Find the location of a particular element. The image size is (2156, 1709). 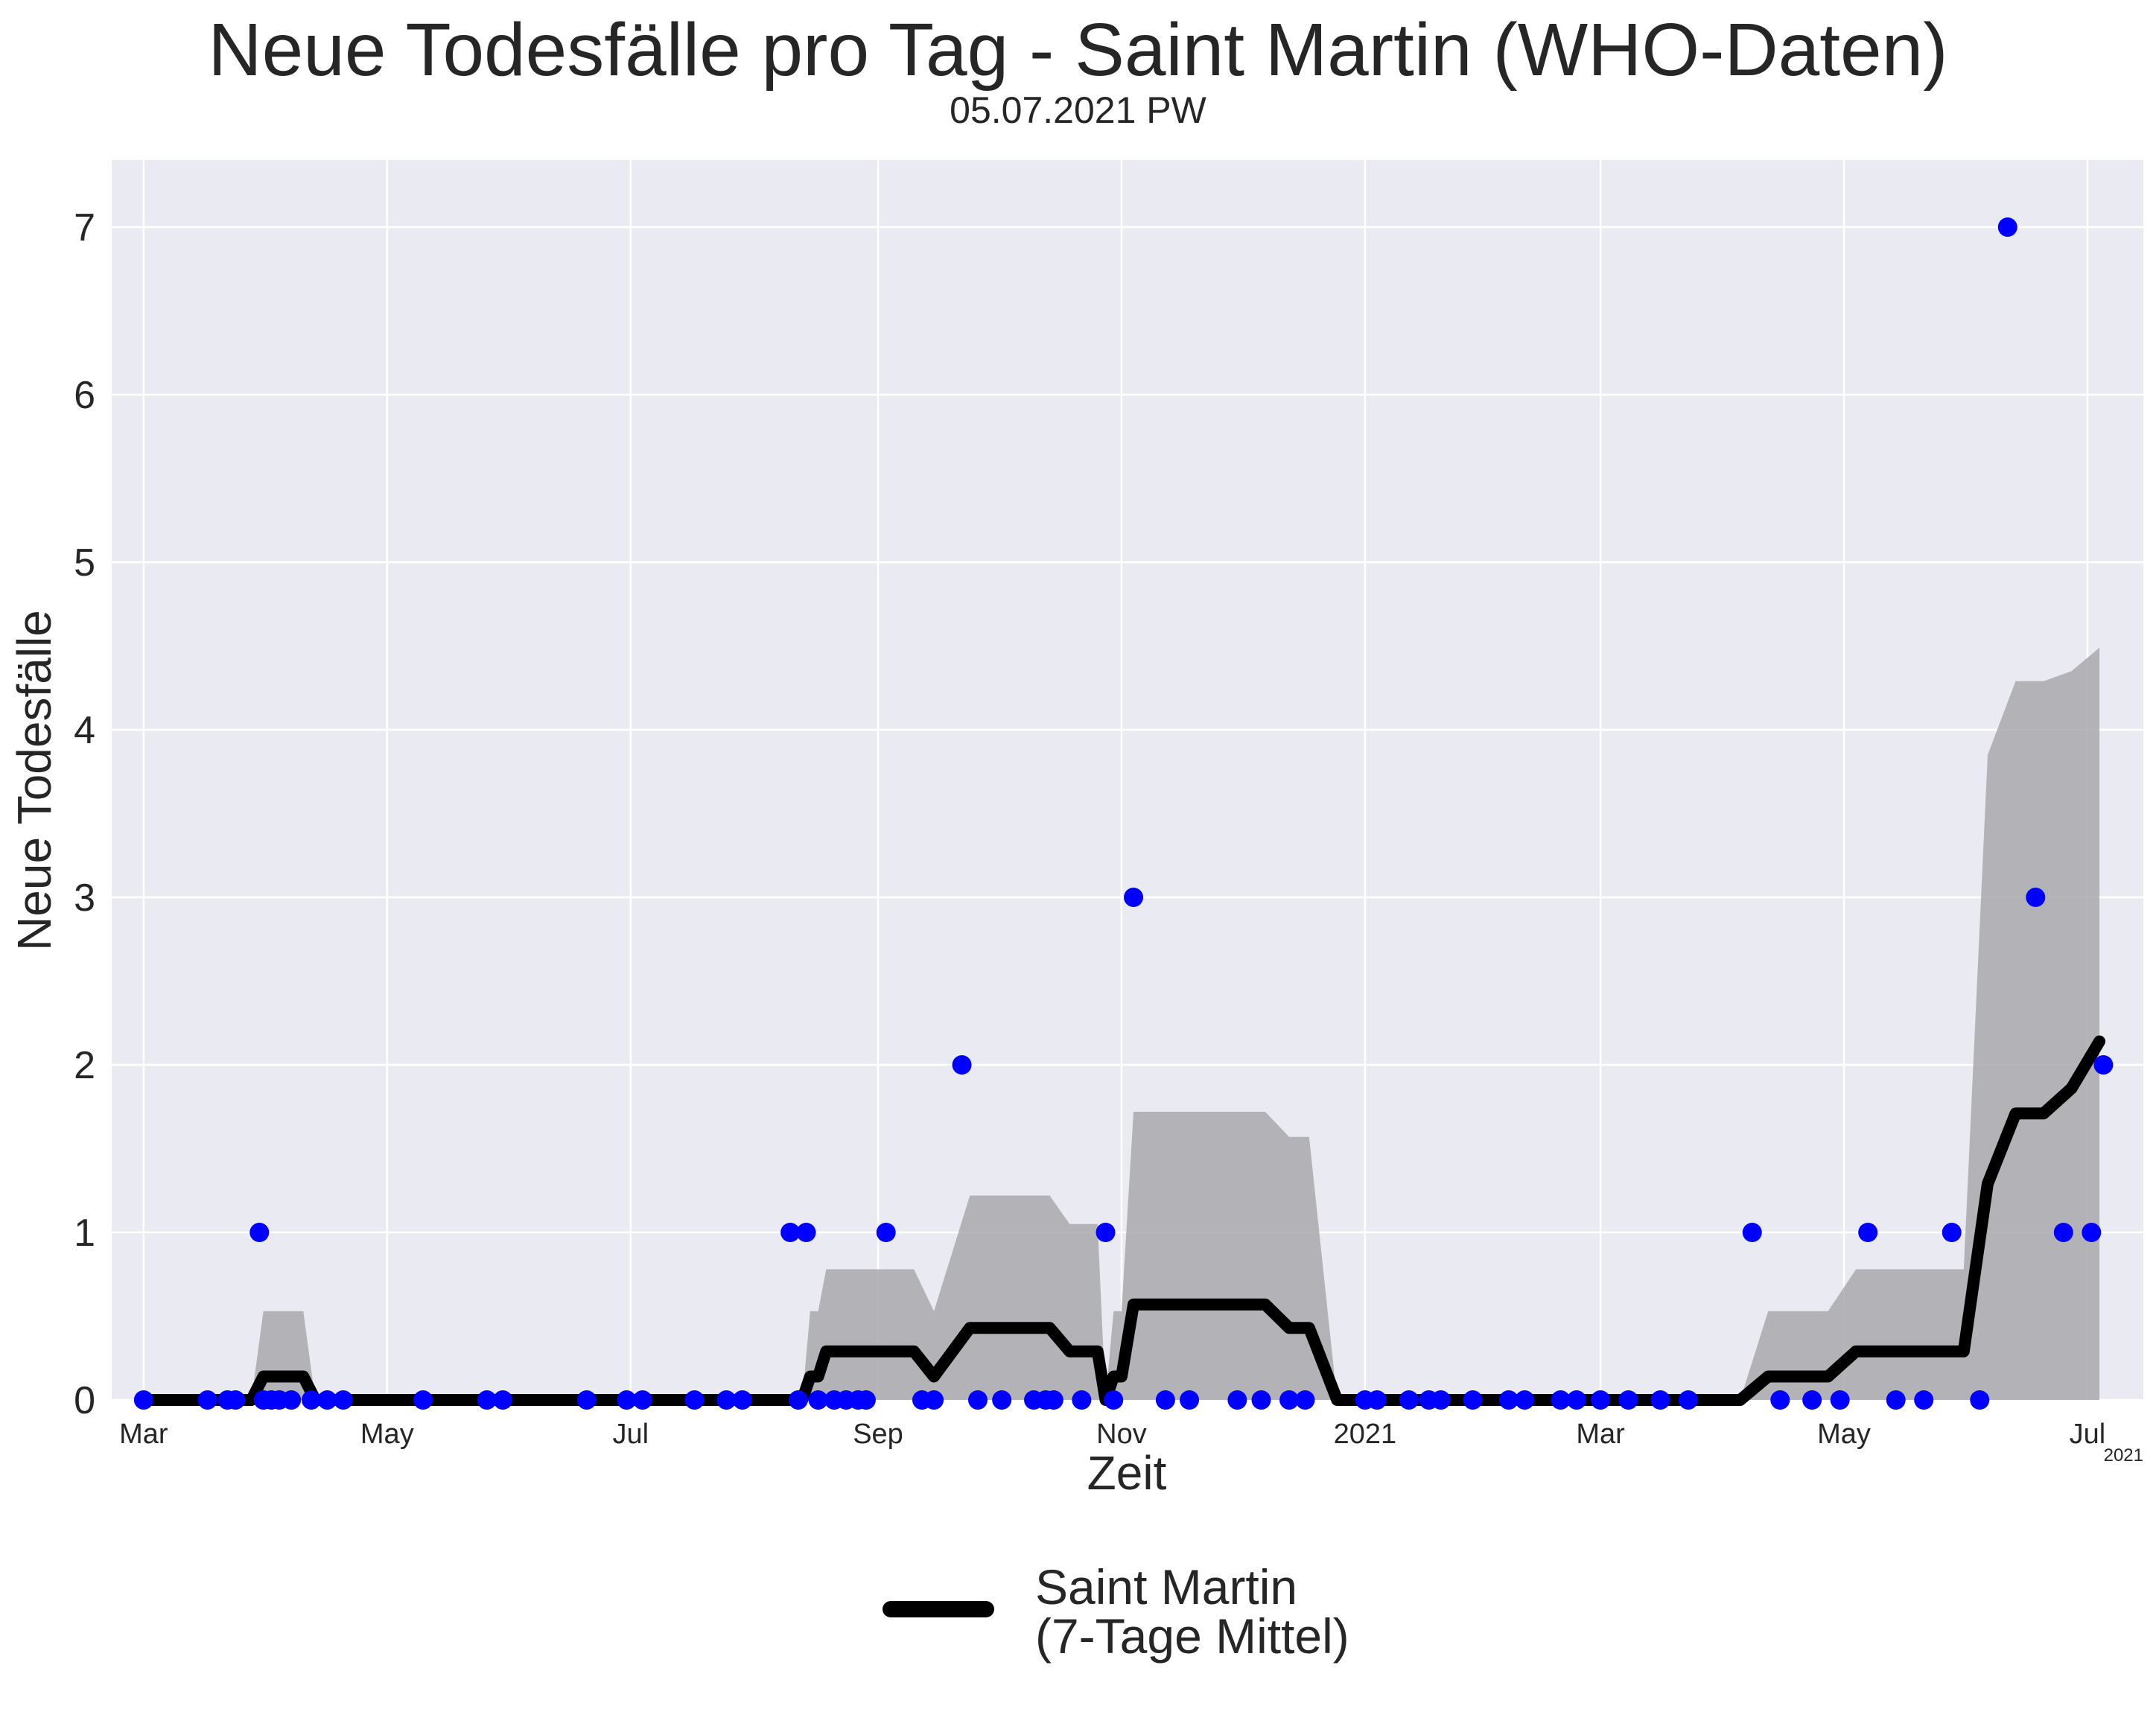

x-tick-label: Nov is located at coordinates (1121, 1434).